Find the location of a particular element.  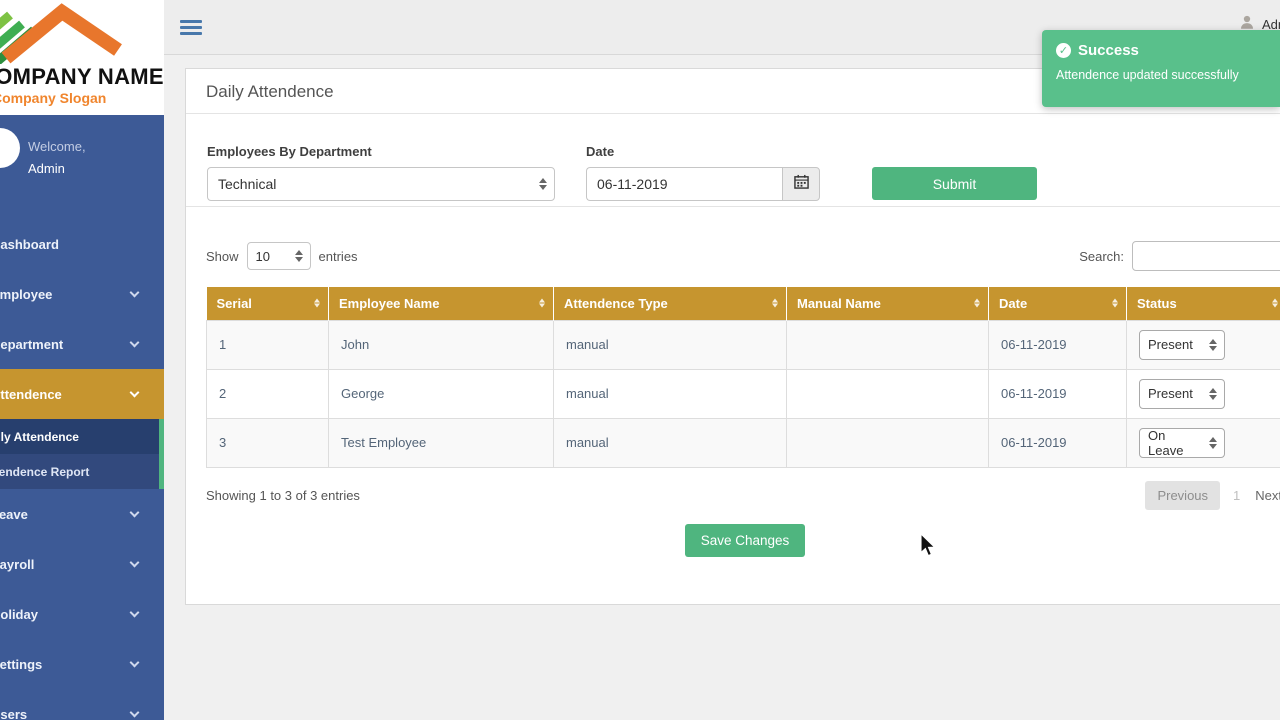

department-label: Employees By Department is located at coordinates (289, 151).